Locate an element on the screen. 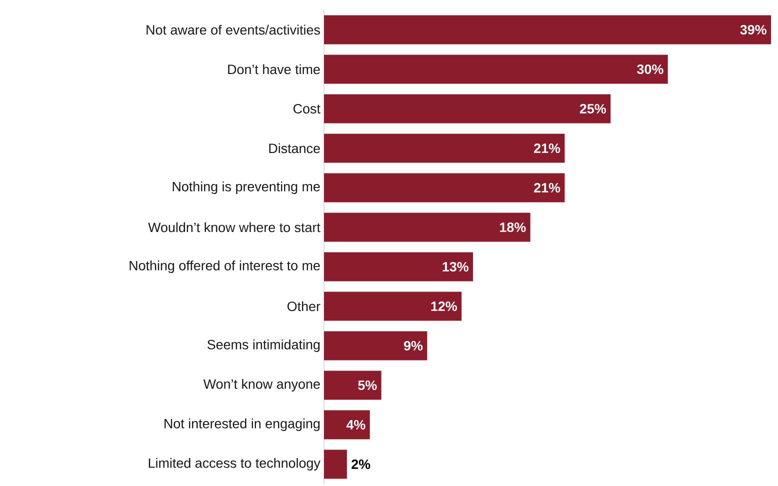 Image resolution: width=778 pixels, height=486 pixels. data-label: 5% is located at coordinates (367, 385).